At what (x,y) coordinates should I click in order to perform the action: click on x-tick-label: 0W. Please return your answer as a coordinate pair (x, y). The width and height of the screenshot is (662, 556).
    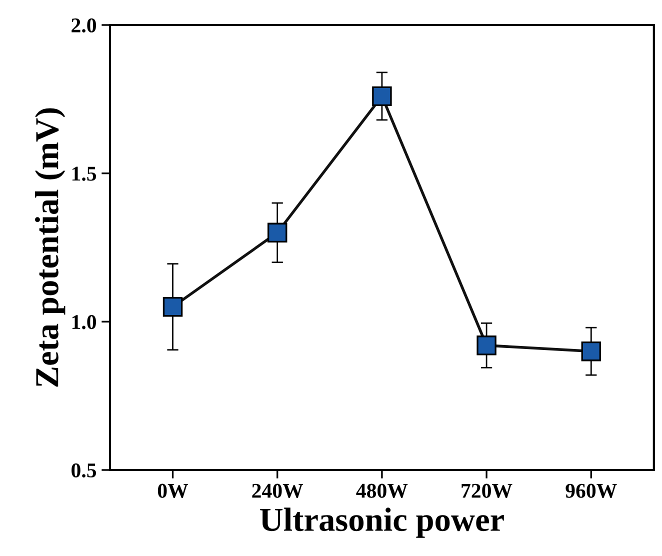
    Looking at the image, I should click on (173, 491).